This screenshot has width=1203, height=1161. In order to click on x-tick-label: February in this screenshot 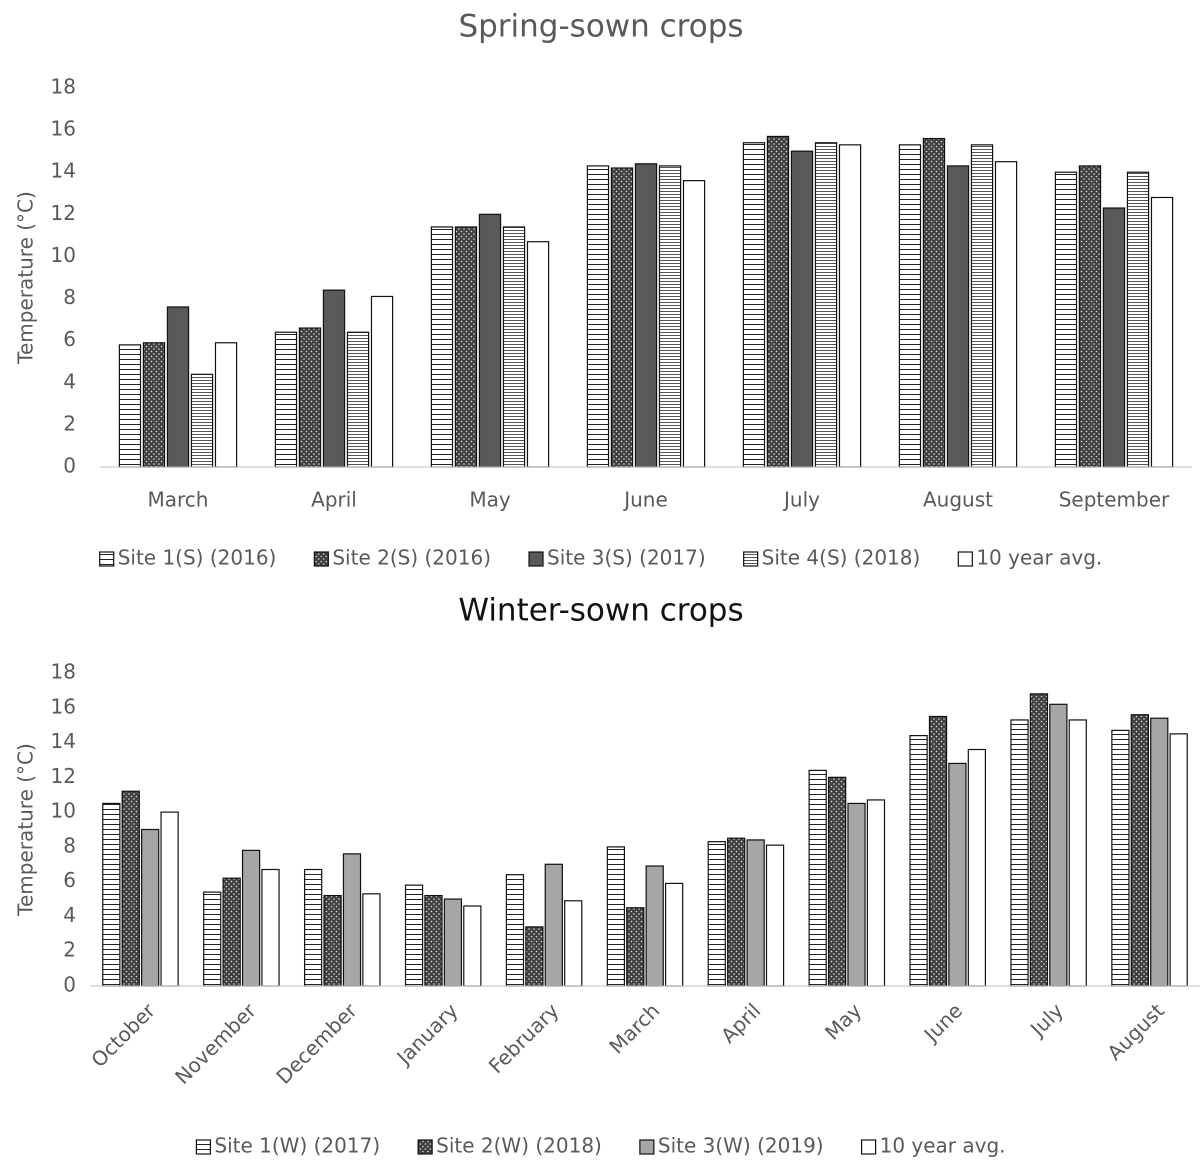, I will do `click(524, 1038)`.